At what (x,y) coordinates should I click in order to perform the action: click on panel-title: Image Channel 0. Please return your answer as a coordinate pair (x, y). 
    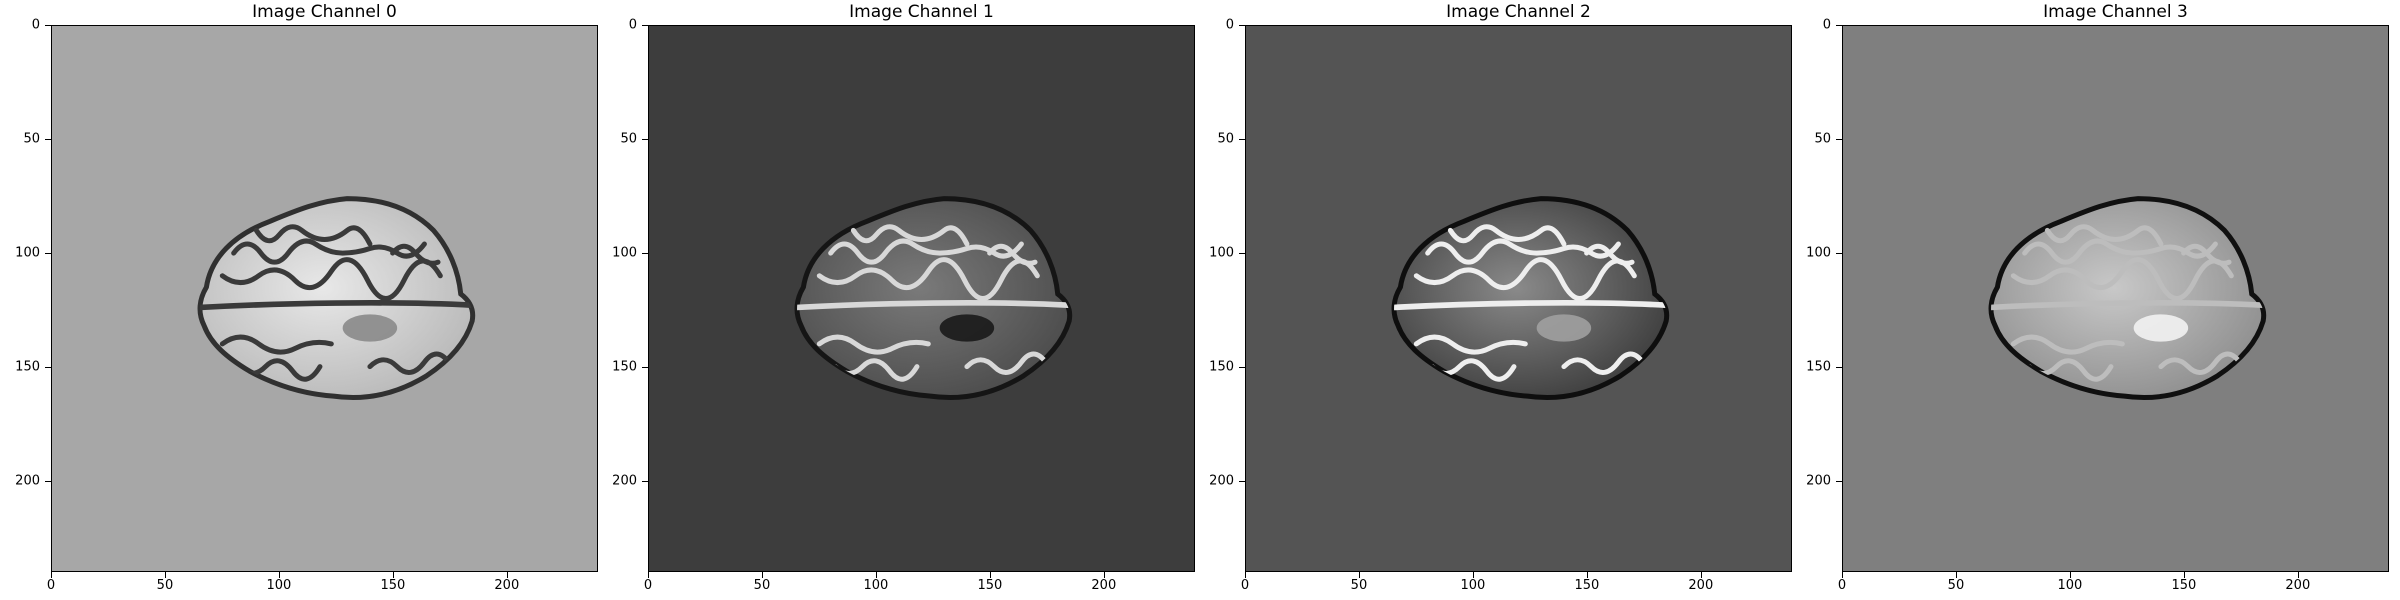
    Looking at the image, I should click on (324, 12).